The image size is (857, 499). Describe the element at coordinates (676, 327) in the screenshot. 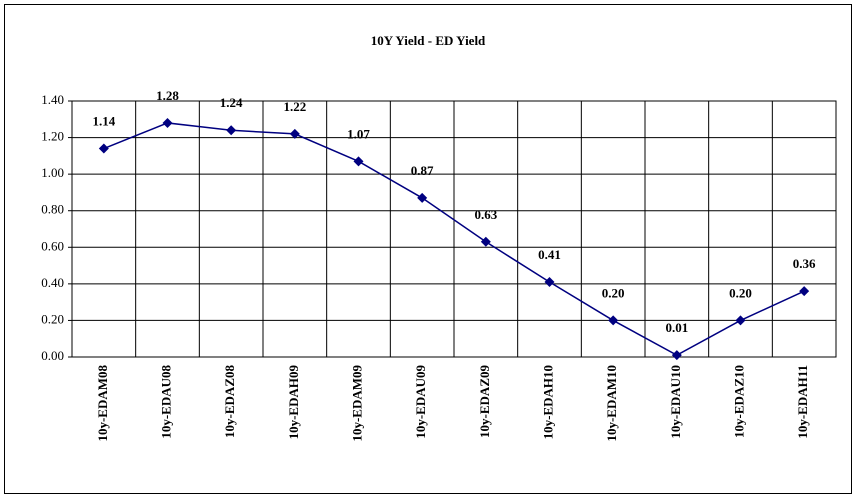

I see `data-label: 0.01` at that location.